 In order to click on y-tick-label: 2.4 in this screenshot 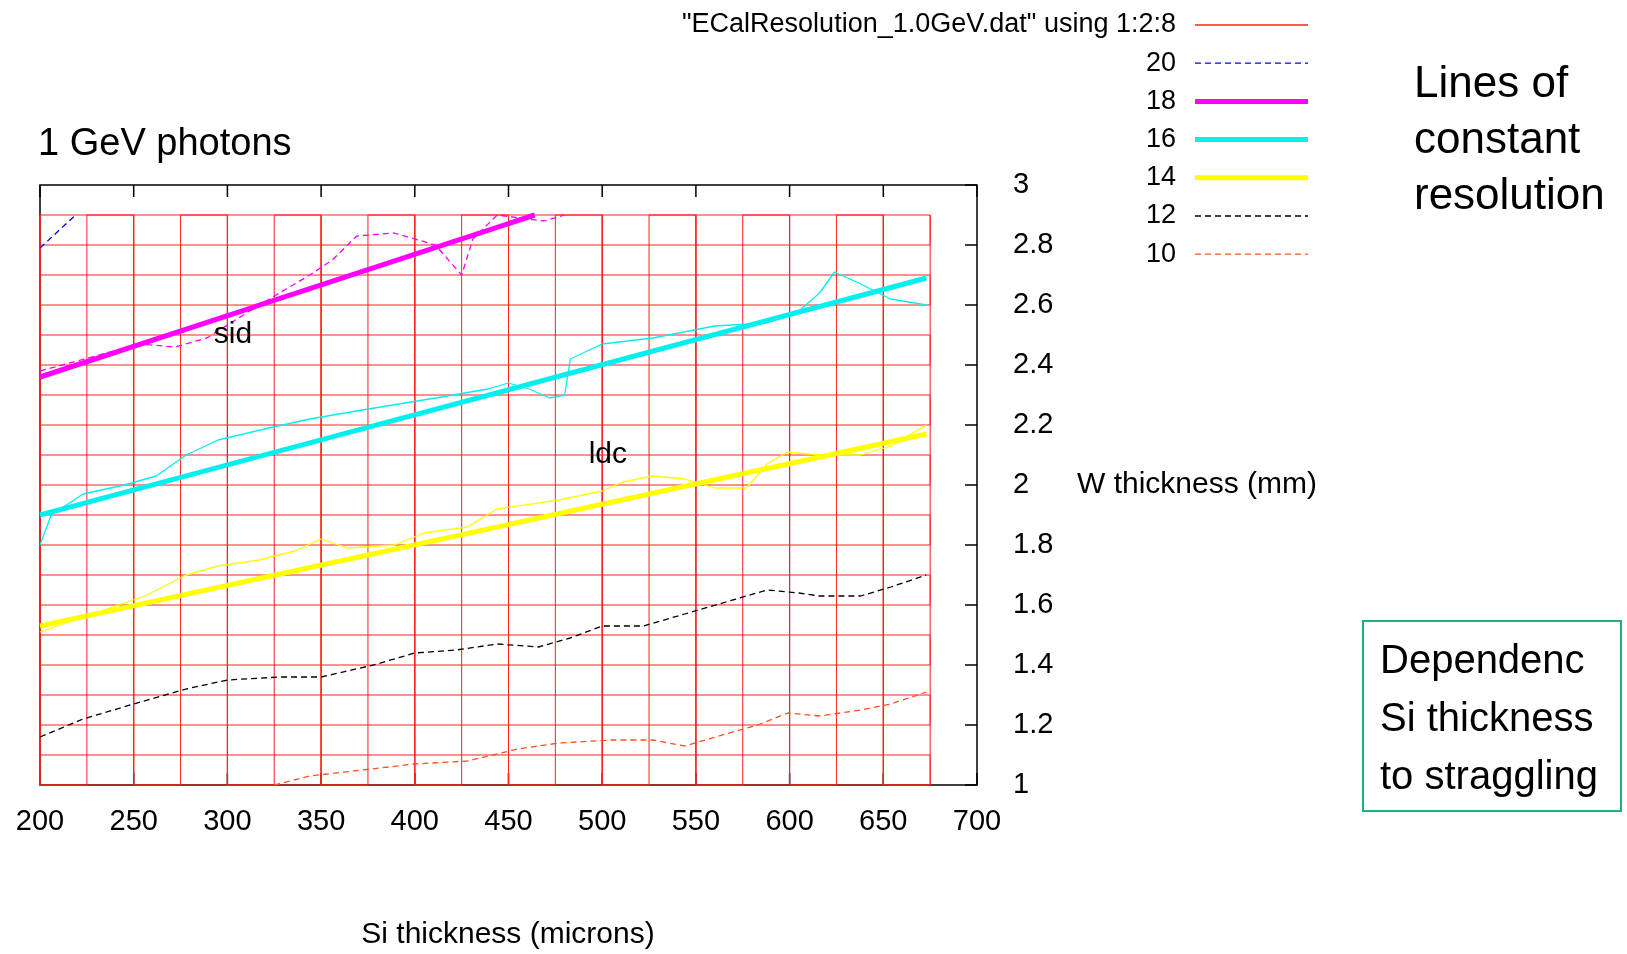, I will do `click(1033, 363)`.